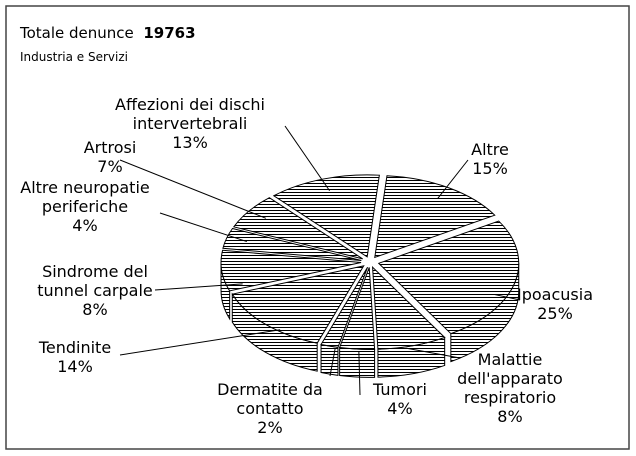 The width and height of the screenshot is (636, 456). Describe the element at coordinates (490, 168) in the screenshot. I see `value-label: 15%` at that location.